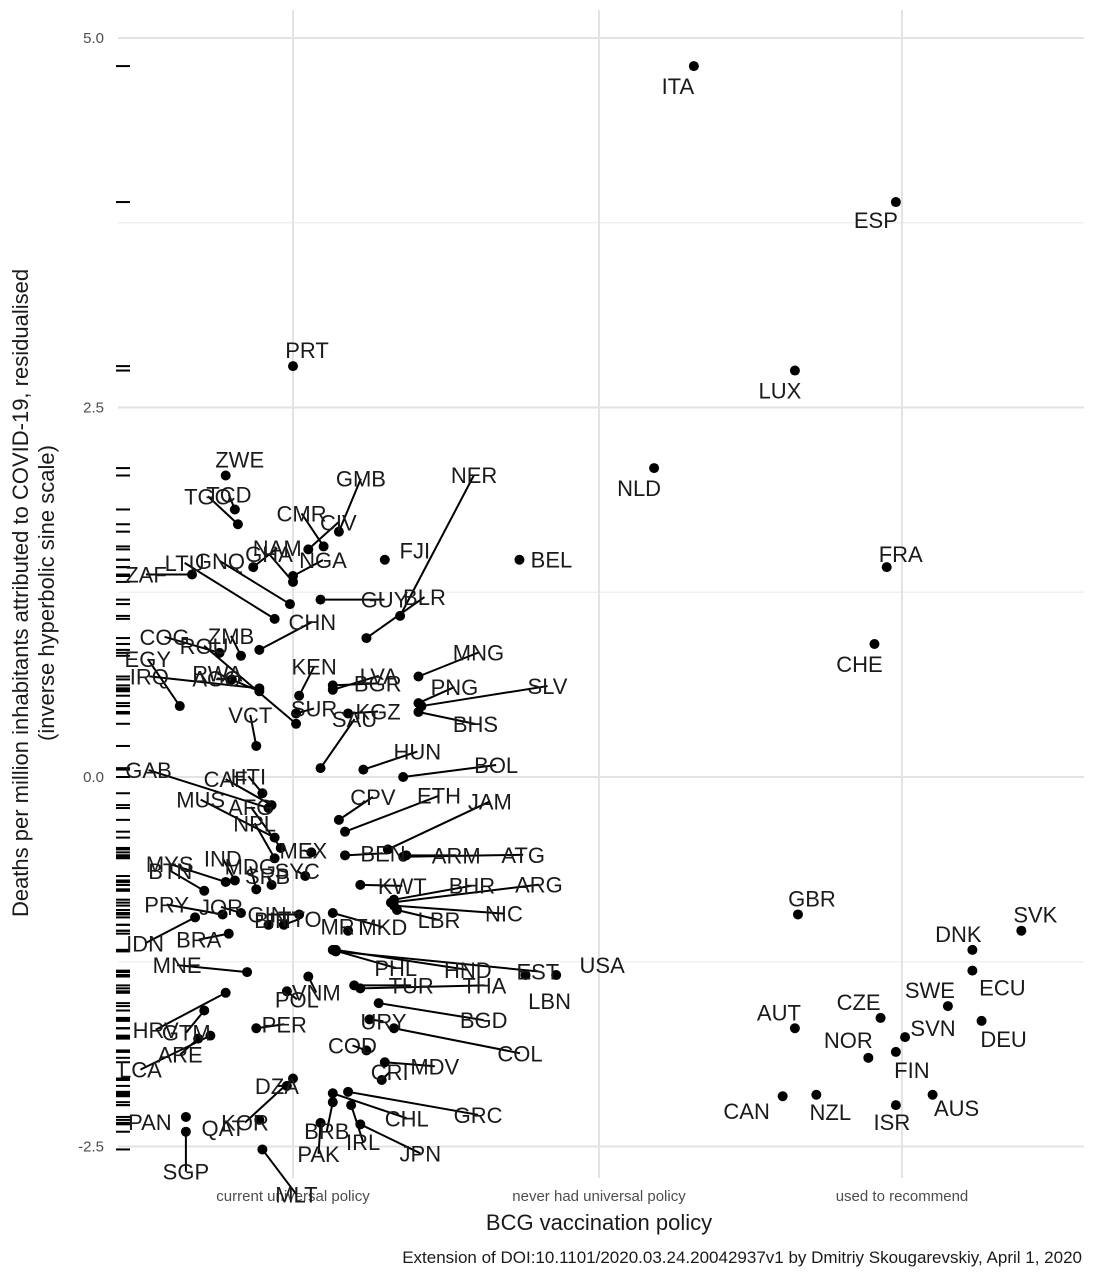 Image resolution: width=1096 pixels, height=1280 pixels. What do you see at coordinates (639, 488) in the screenshot?
I see `label-nld: NLD` at bounding box center [639, 488].